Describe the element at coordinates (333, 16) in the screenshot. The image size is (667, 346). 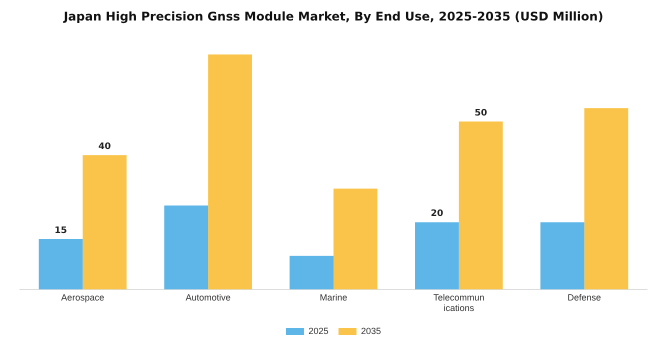
I see `chart-title: Japan High Precision Gnss Module Market, By End Use, 2025-2035 (USD Million)` at that location.